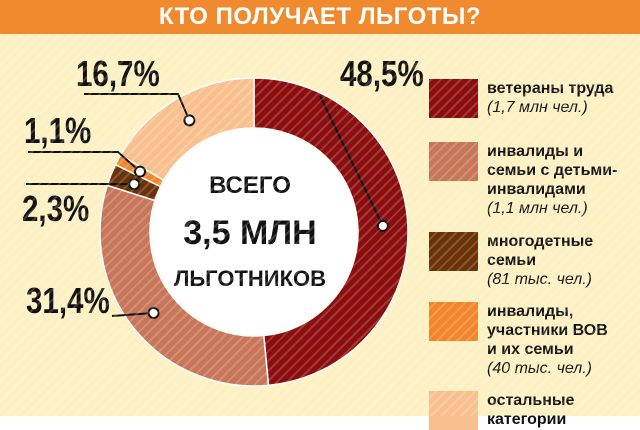 This screenshot has width=640, height=430. What do you see at coordinates (562, 170) in the screenshot?
I see `legend-label-disabled: инвалиды и семьи с детьми- инвалидами` at bounding box center [562, 170].